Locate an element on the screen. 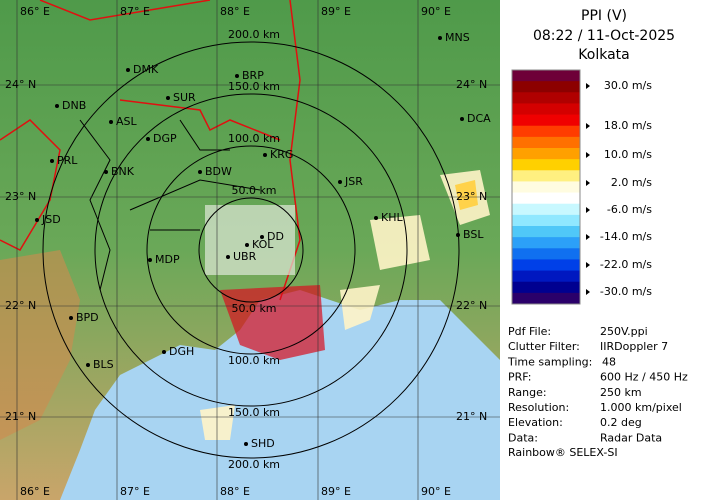  info-value: 250 km is located at coordinates (621, 392).